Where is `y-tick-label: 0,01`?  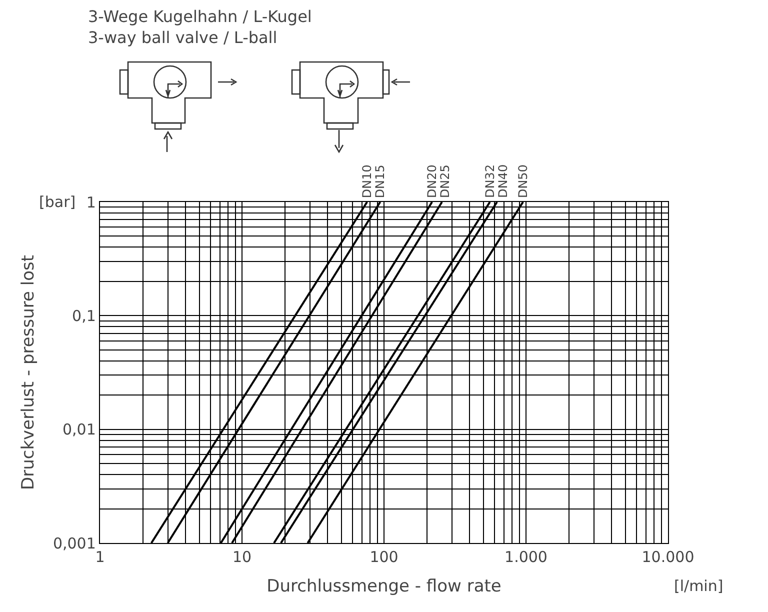
y-tick-label: 0,01 is located at coordinates (79, 429).